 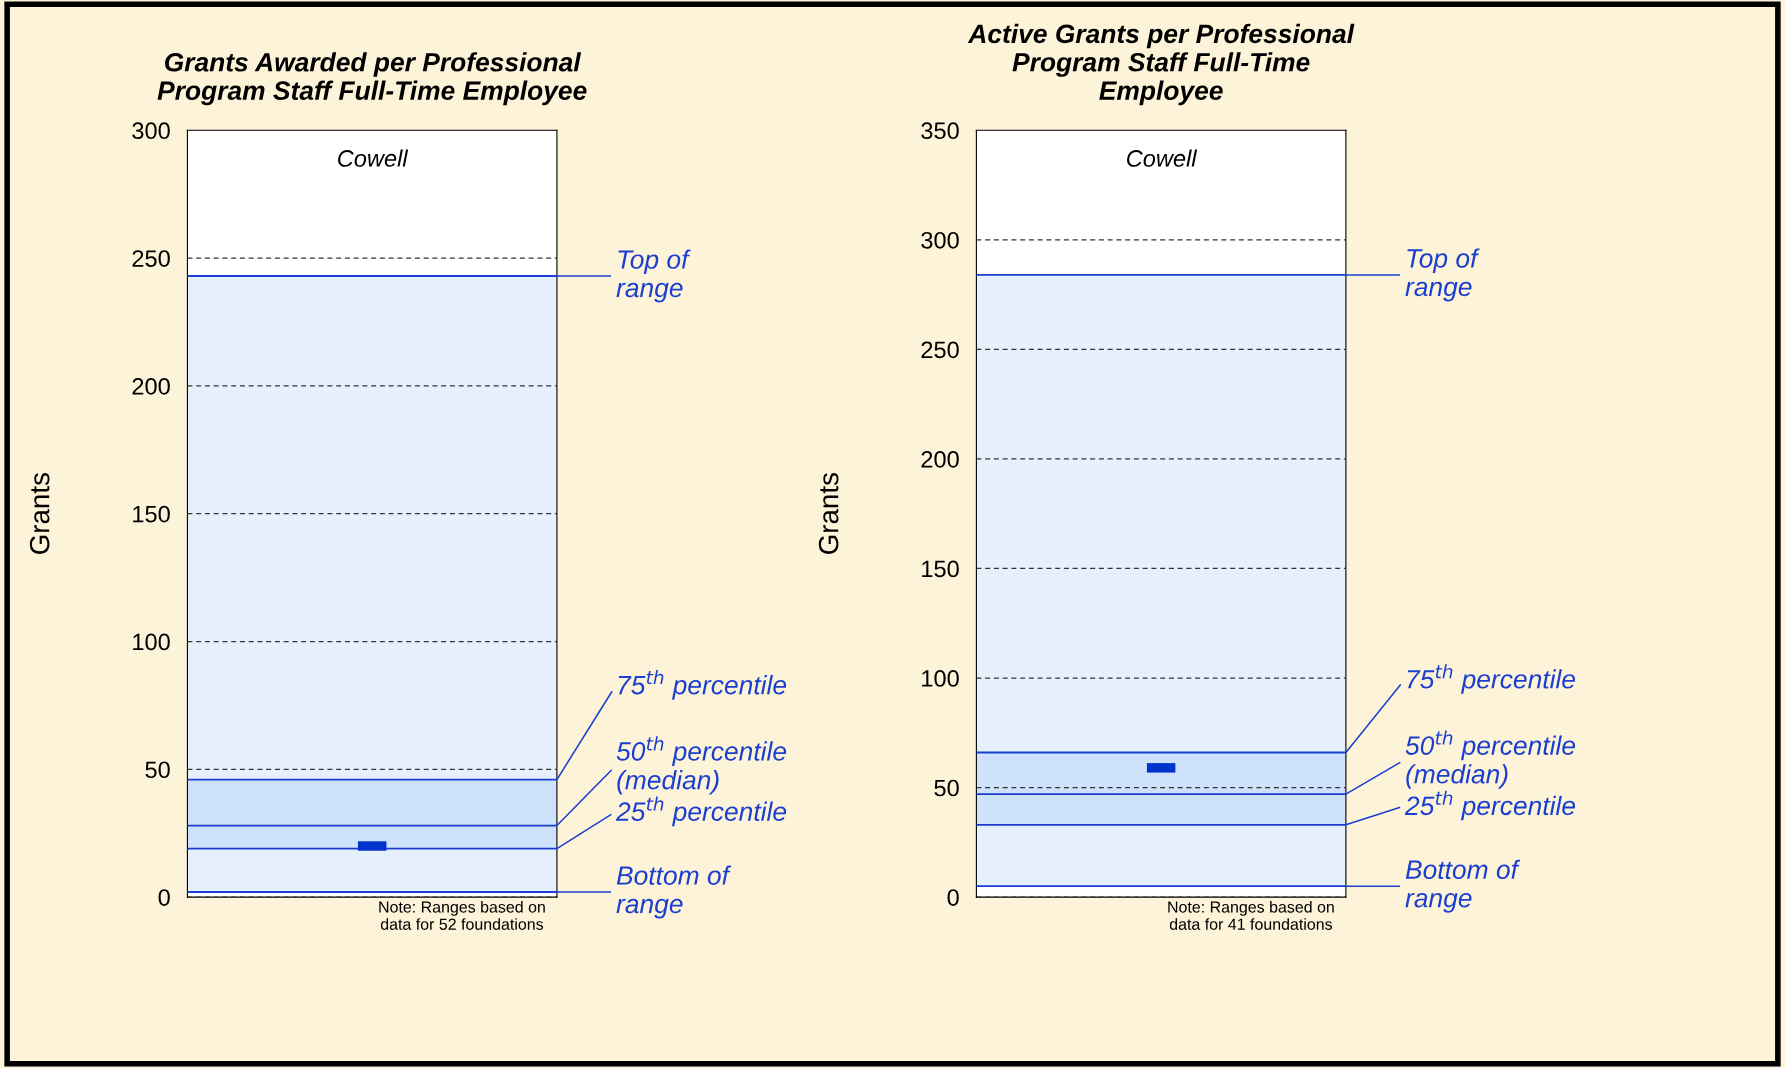 What do you see at coordinates (1161, 64) in the screenshot?
I see `chart-title: Active Grants per Professional Program Staff Full-Time Employee` at bounding box center [1161, 64].